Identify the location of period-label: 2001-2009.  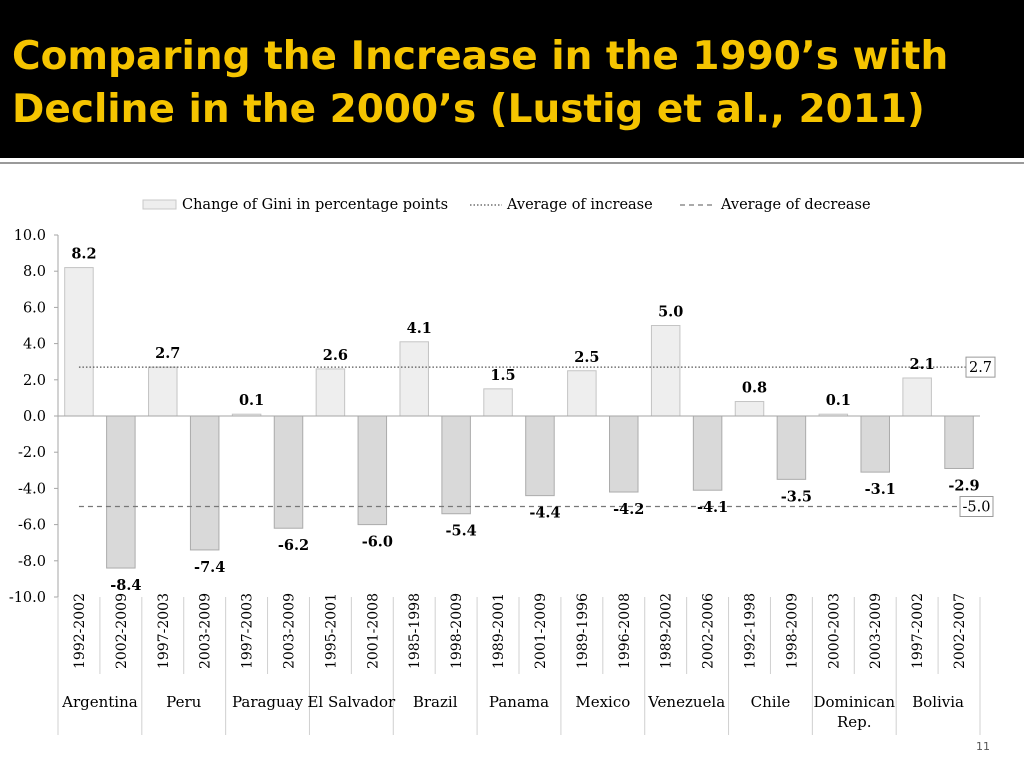
(541, 631).